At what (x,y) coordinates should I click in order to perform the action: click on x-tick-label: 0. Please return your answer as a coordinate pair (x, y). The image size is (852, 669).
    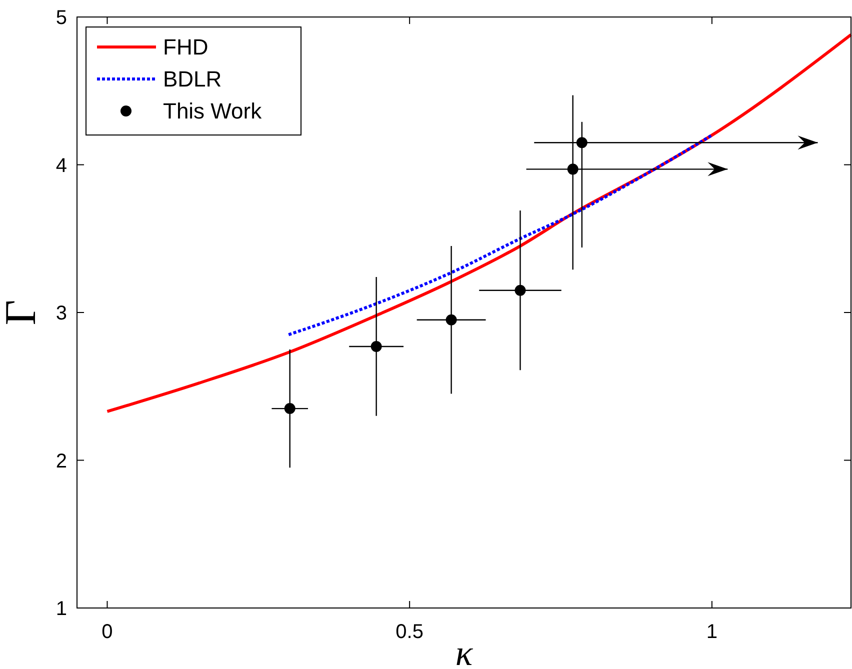
    Looking at the image, I should click on (107, 632).